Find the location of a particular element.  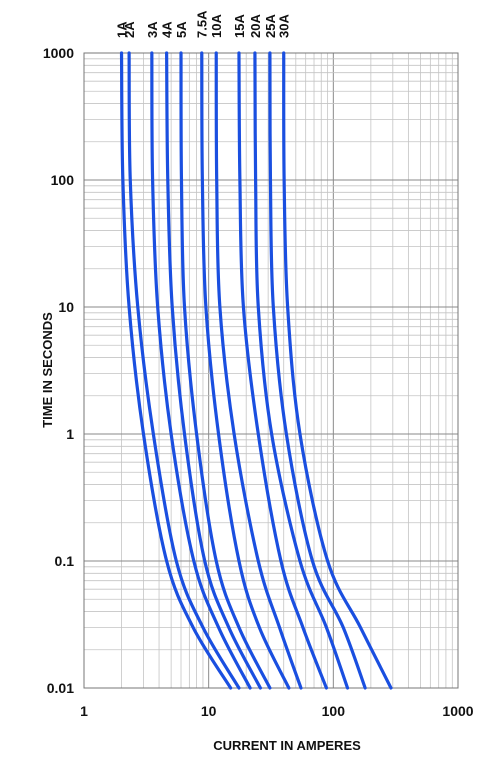

x-tick-label: 10 is located at coordinates (209, 711).